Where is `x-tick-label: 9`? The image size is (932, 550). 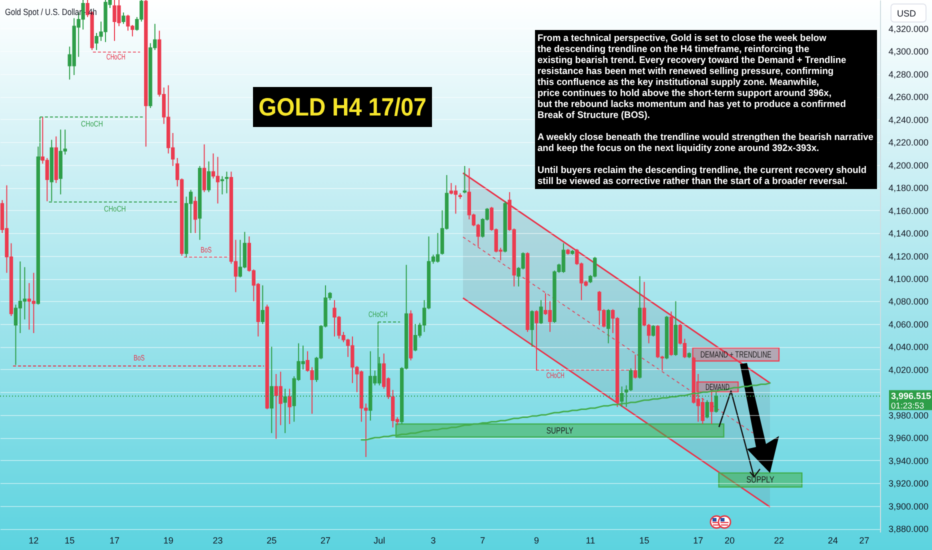
x-tick-label: 9 is located at coordinates (537, 541).